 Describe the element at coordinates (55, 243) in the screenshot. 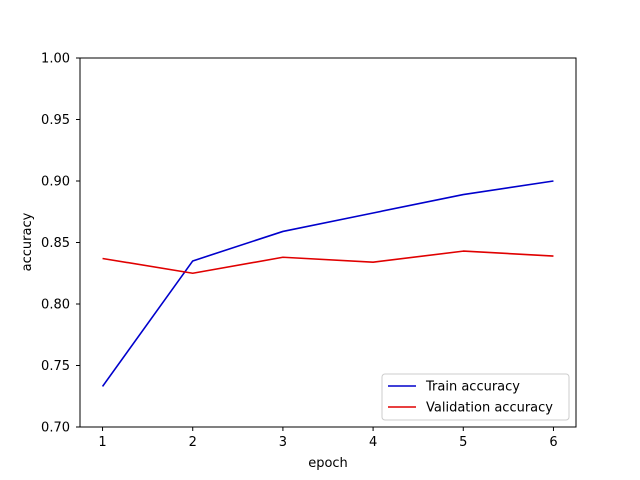

I see `y-tick-label: 0.85` at that location.